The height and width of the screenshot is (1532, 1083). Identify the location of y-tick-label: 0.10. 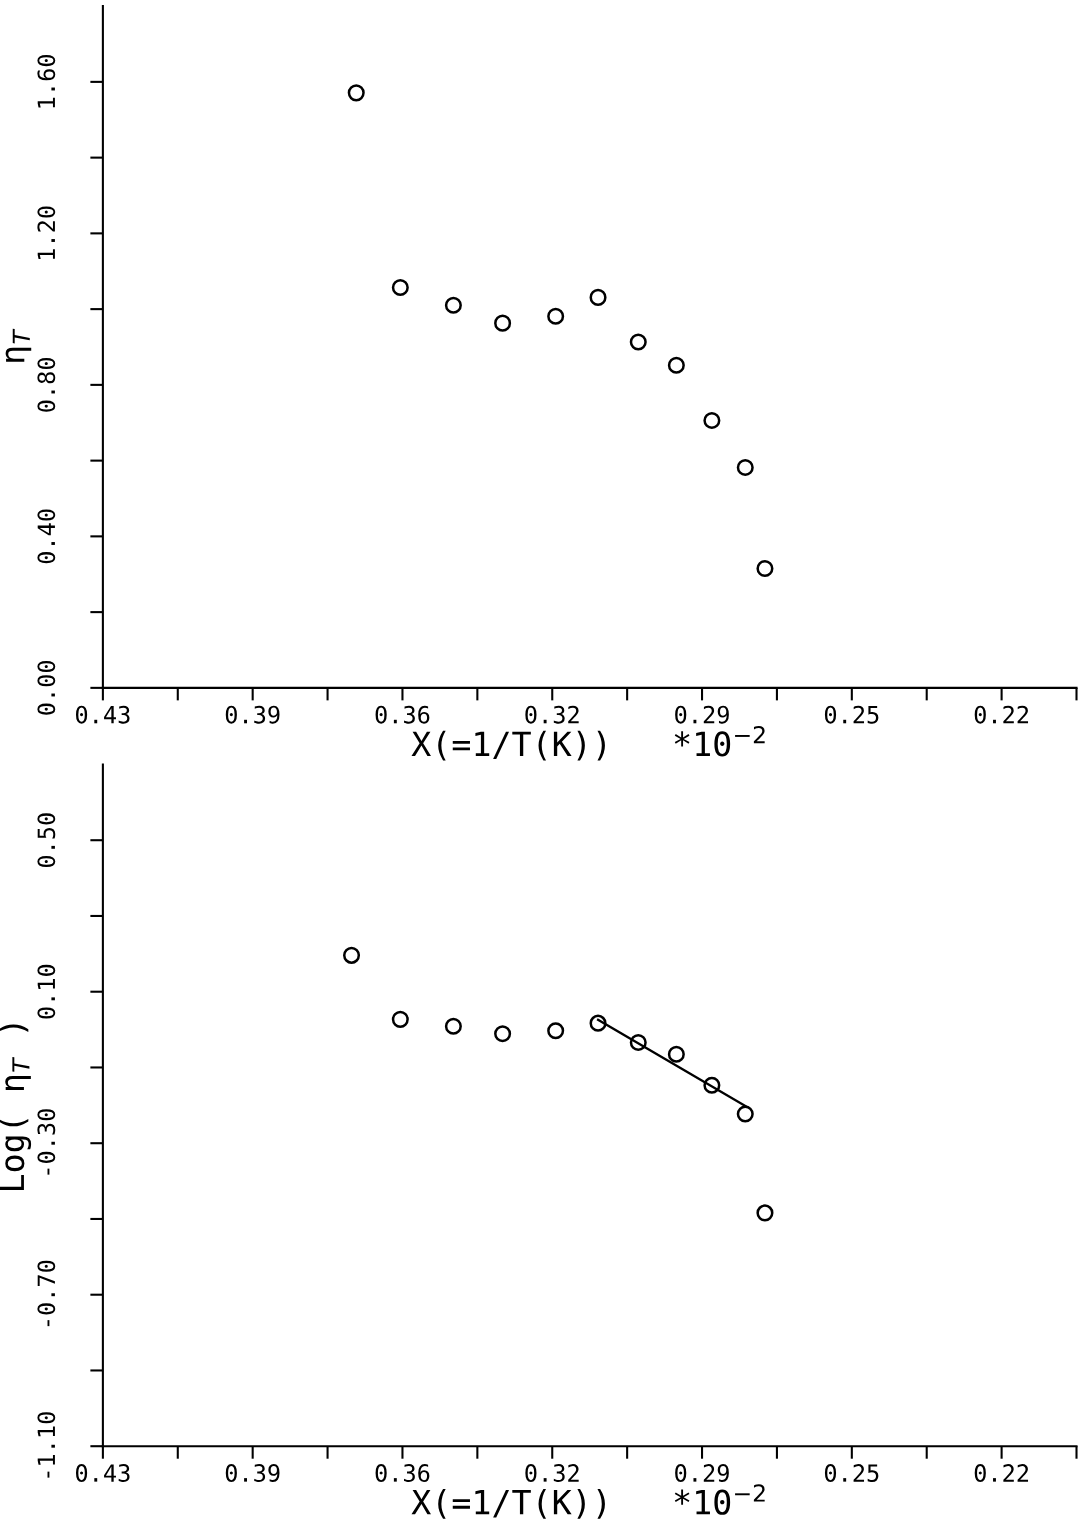
(46, 991).